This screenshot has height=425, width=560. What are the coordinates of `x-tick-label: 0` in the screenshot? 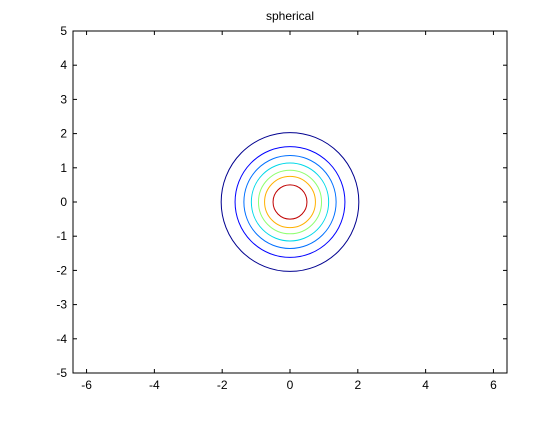 It's located at (290, 385).